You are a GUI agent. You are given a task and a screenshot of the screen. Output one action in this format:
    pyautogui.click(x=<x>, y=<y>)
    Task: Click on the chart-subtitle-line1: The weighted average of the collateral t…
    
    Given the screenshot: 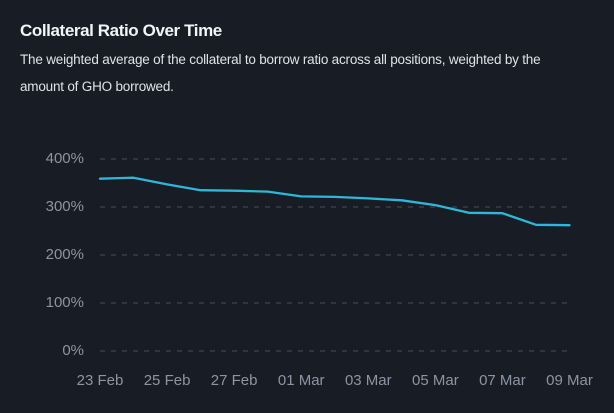 What is the action you would take?
    pyautogui.click(x=280, y=59)
    